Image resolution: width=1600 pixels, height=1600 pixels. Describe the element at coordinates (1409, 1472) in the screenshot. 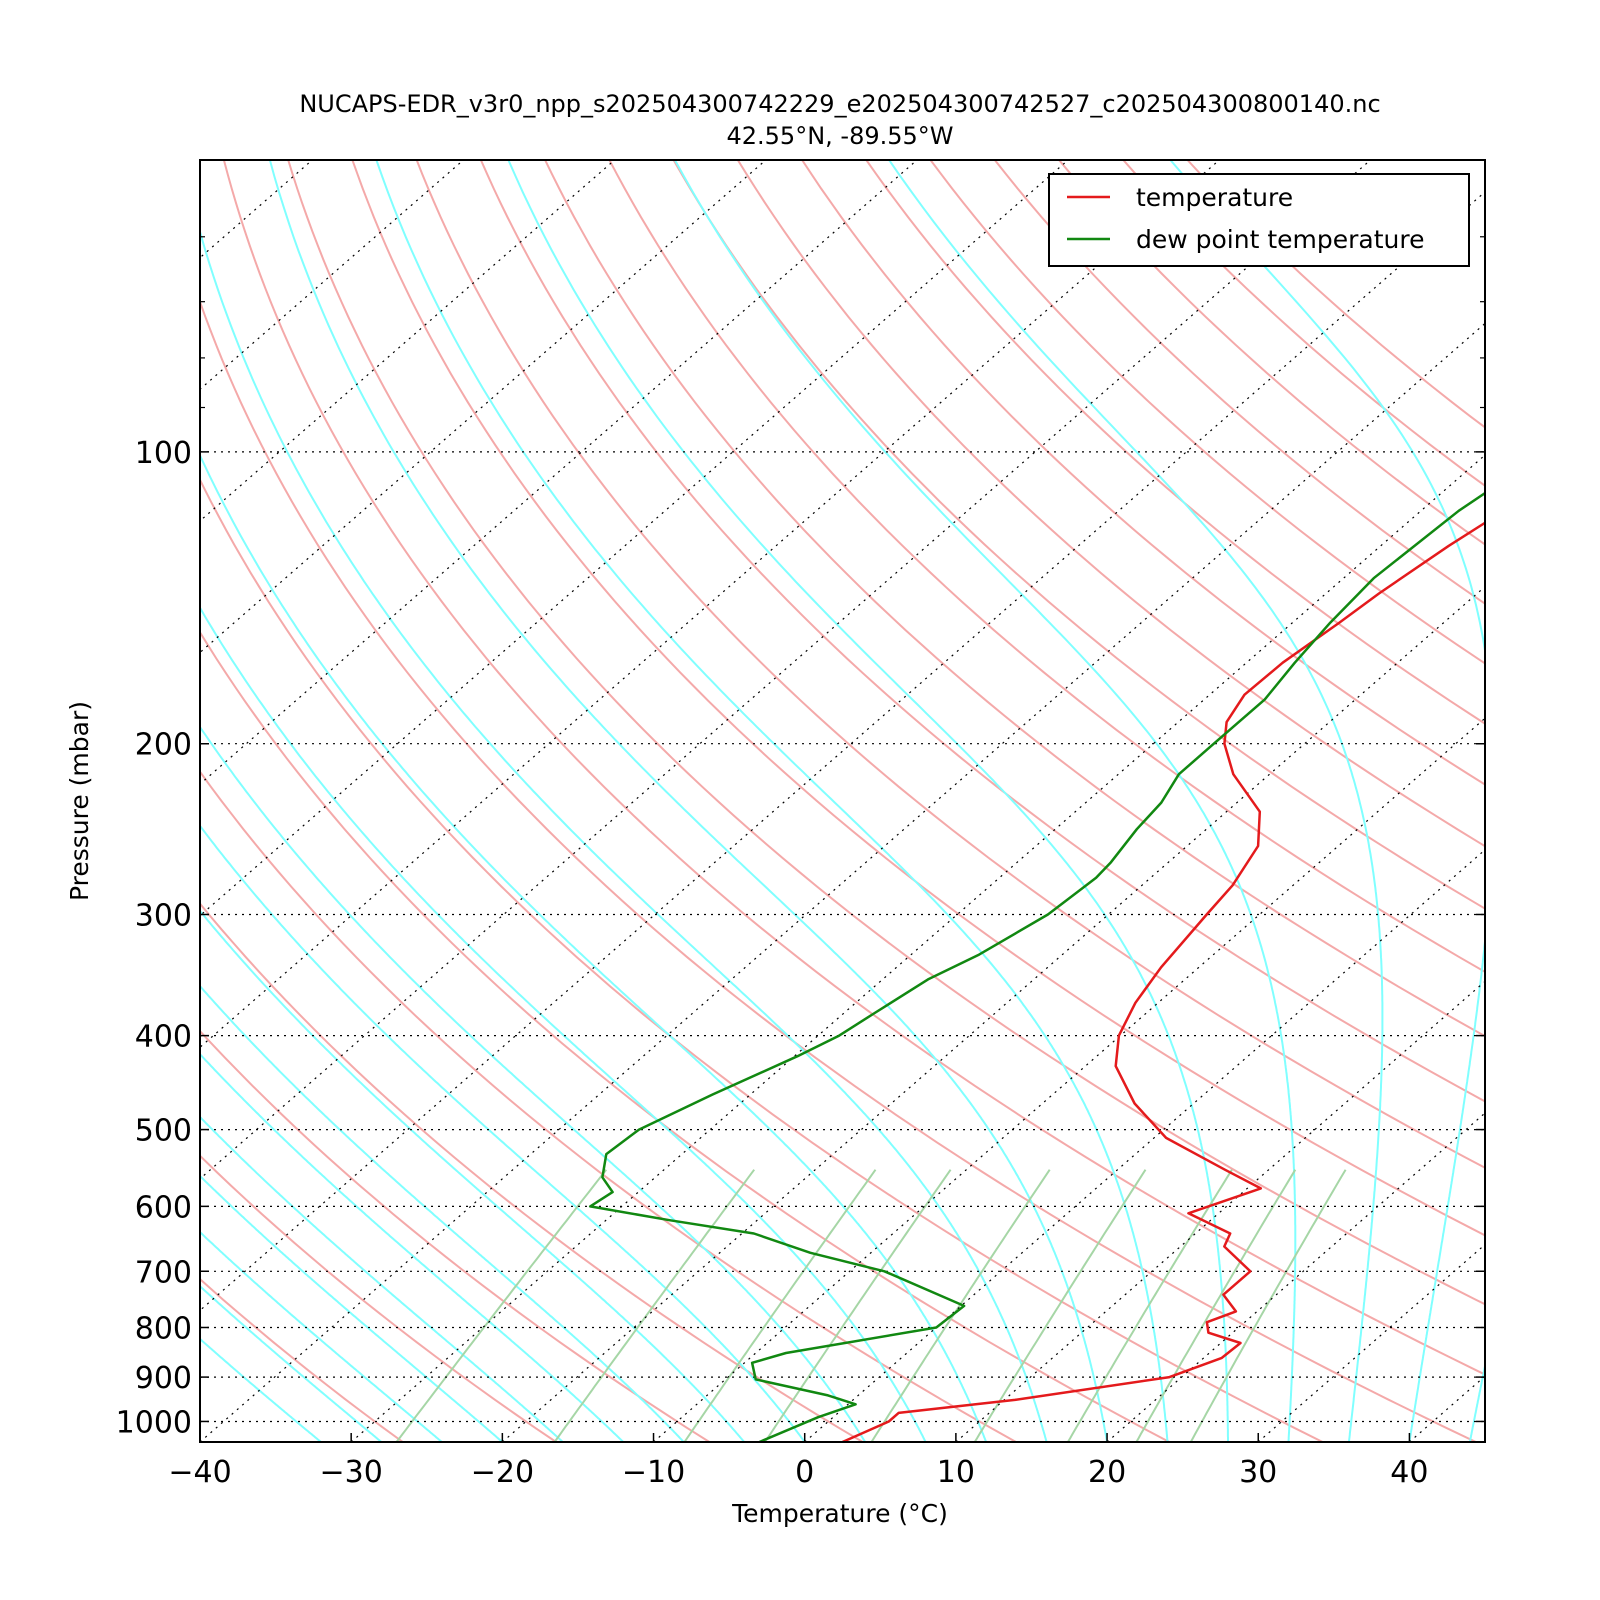

I see `x-tick-label: 40` at that location.